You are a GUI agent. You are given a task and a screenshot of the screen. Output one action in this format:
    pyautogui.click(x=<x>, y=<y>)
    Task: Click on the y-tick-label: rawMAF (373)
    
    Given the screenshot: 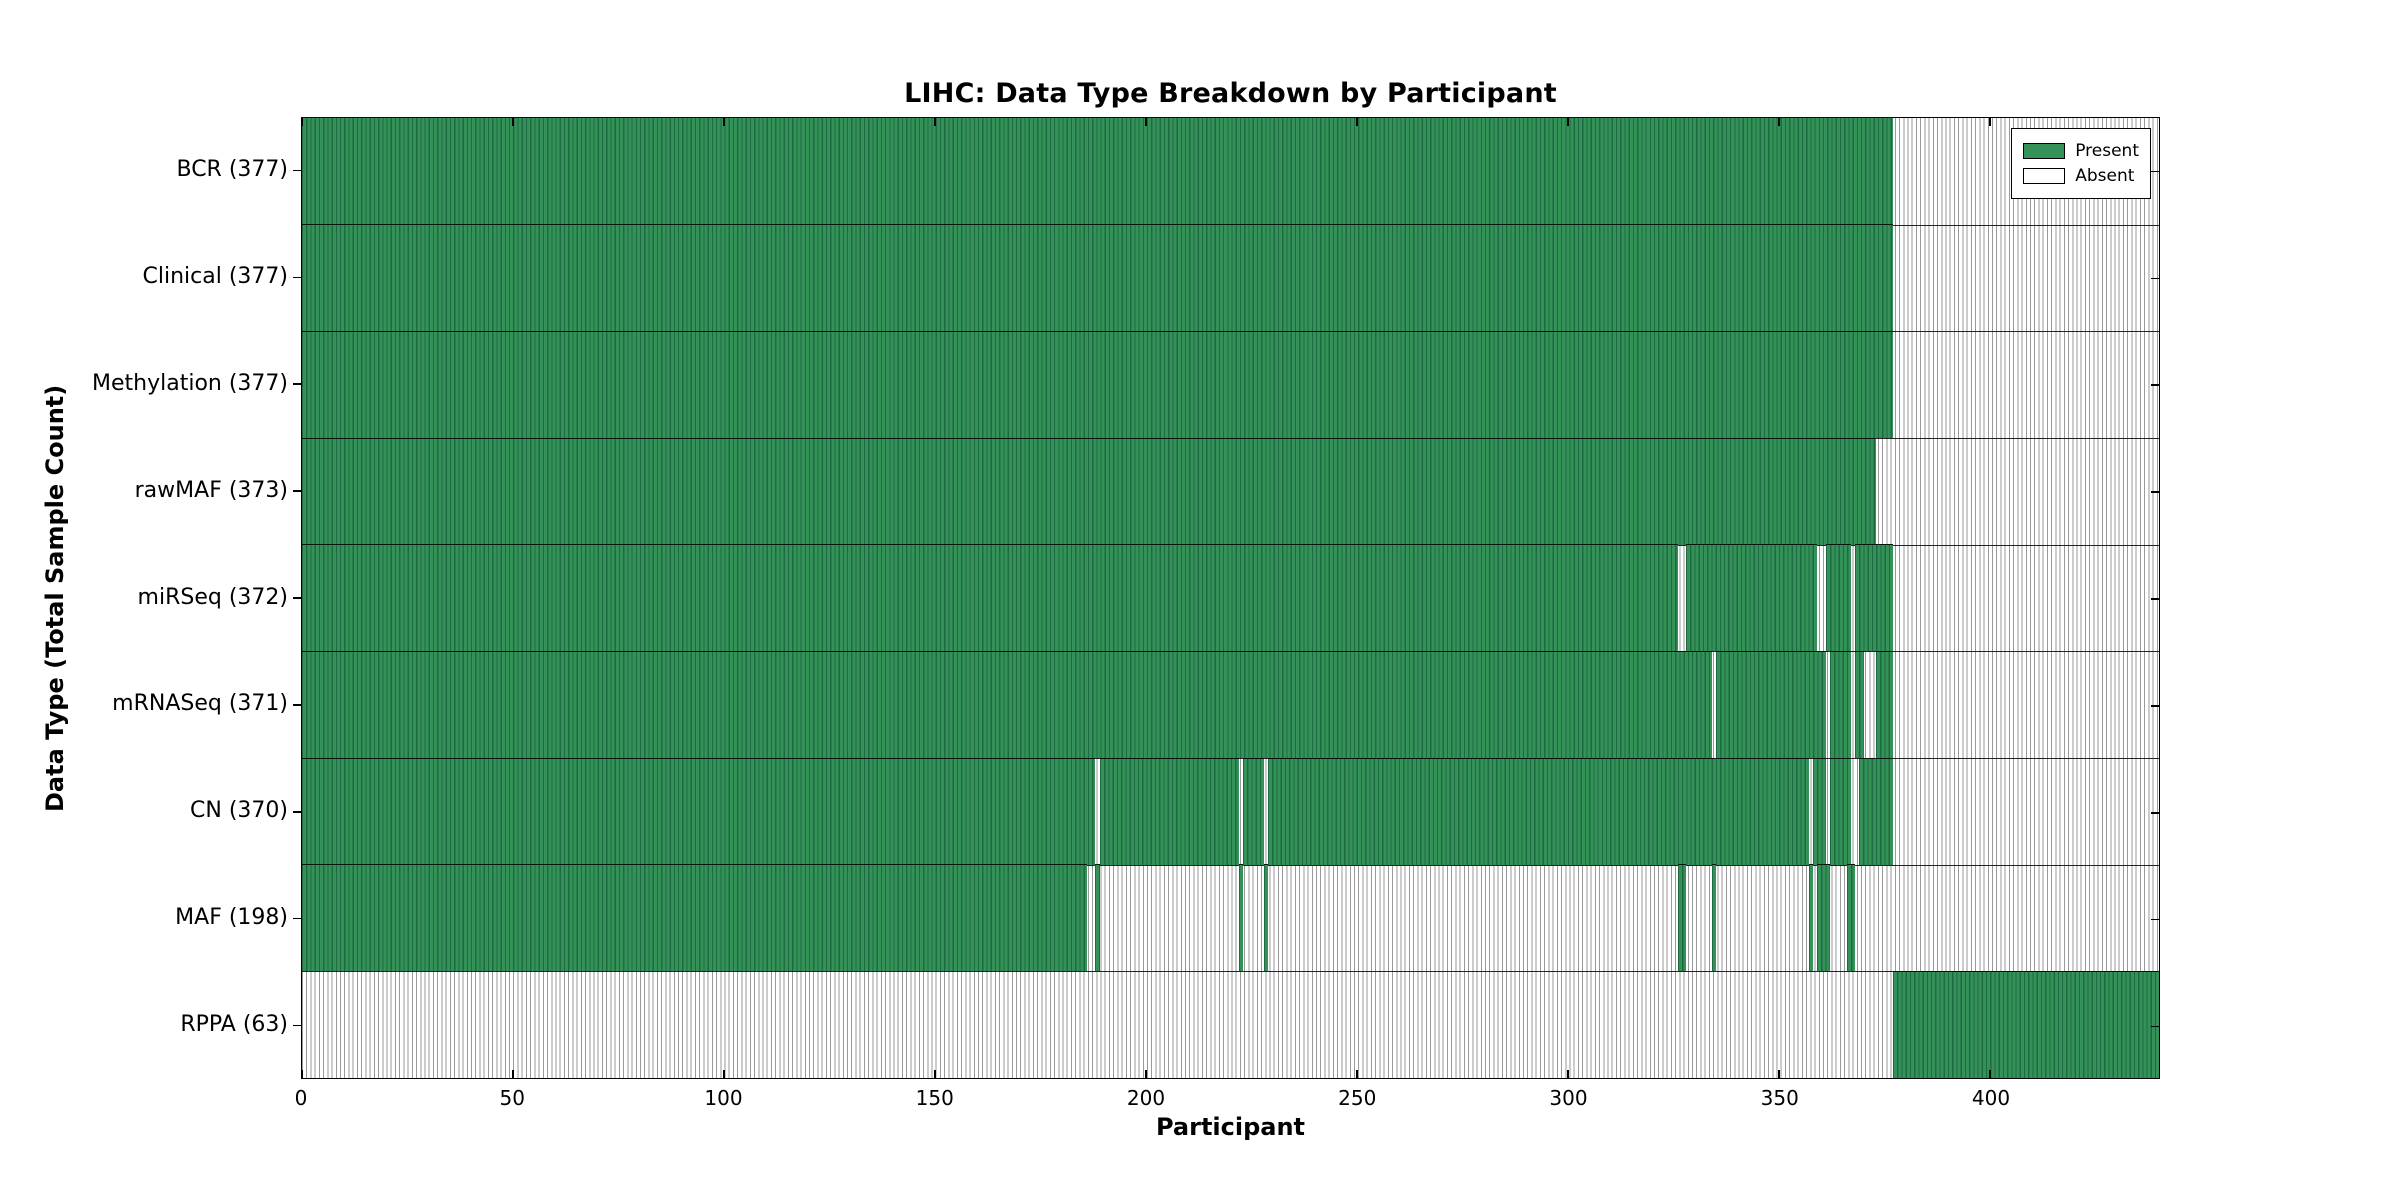 What is the action you would take?
    pyautogui.click(x=211, y=490)
    